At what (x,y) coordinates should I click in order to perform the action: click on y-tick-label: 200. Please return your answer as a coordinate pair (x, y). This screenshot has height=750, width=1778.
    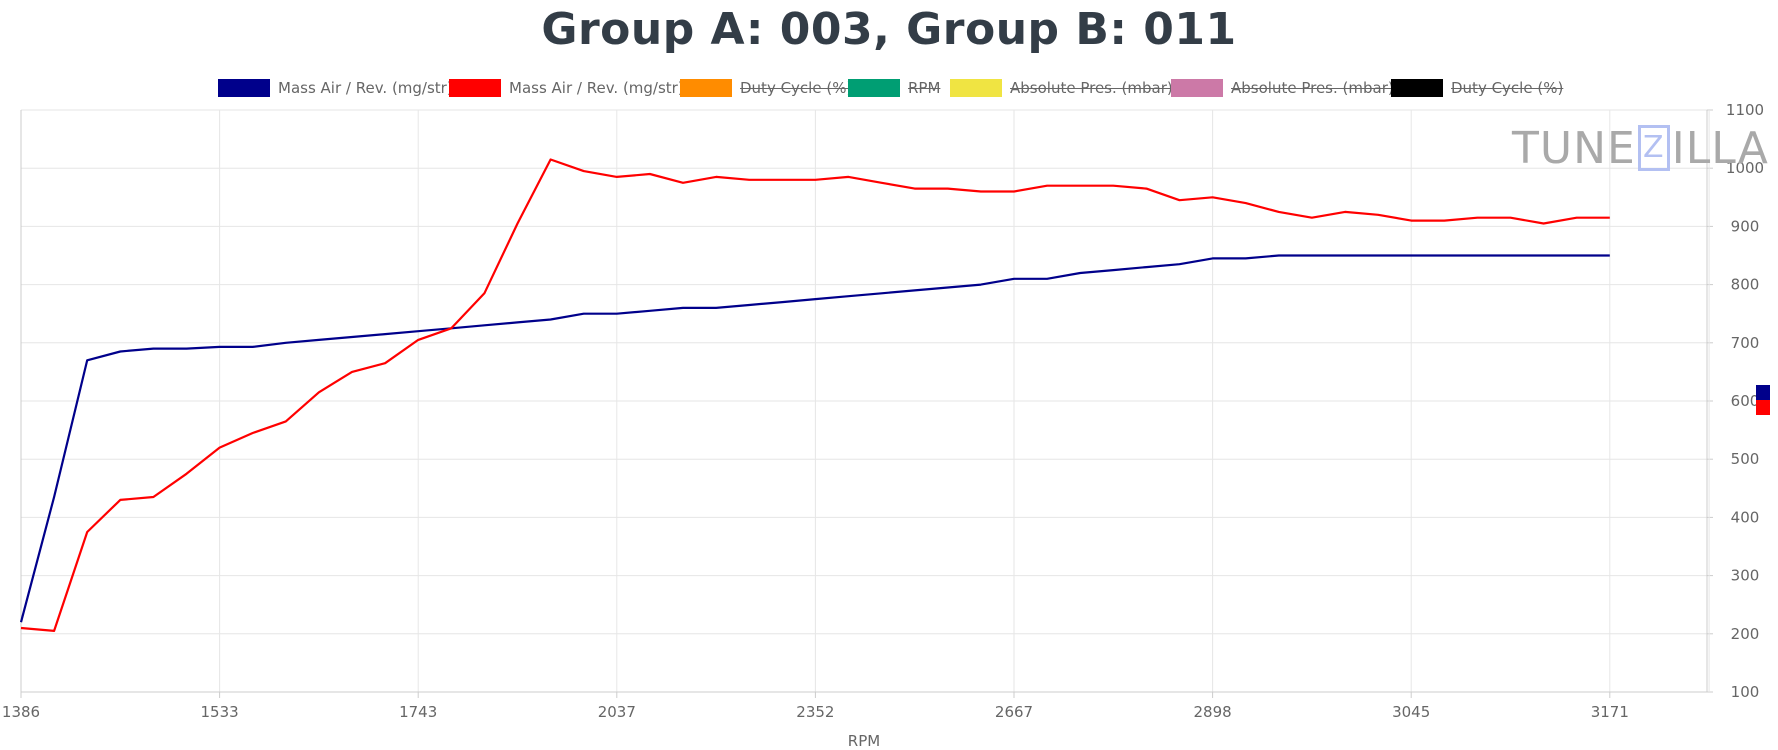
    Looking at the image, I should click on (1745, 634).